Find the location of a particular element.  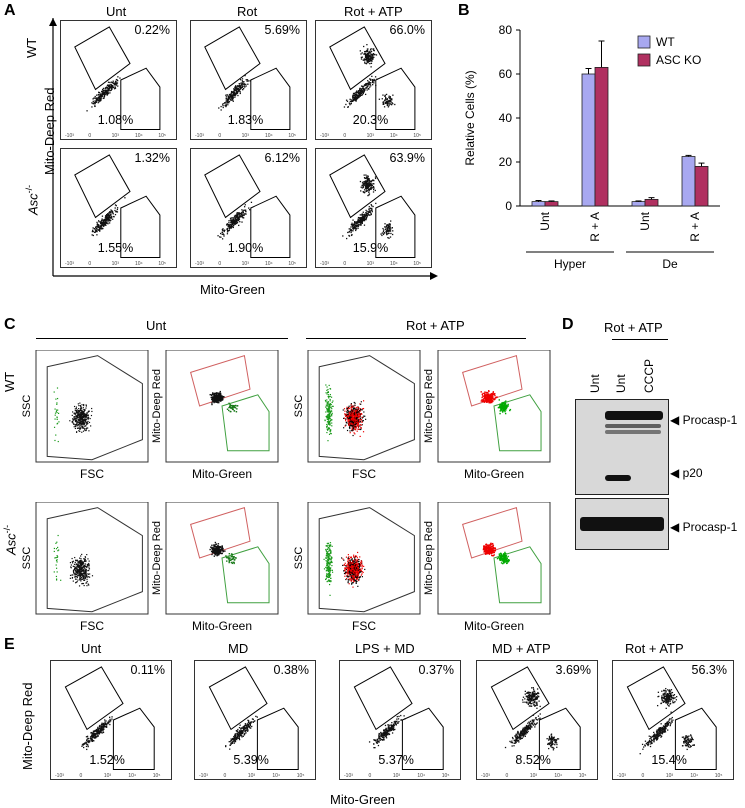

fsc-gate is located at coordinates (366, 560).